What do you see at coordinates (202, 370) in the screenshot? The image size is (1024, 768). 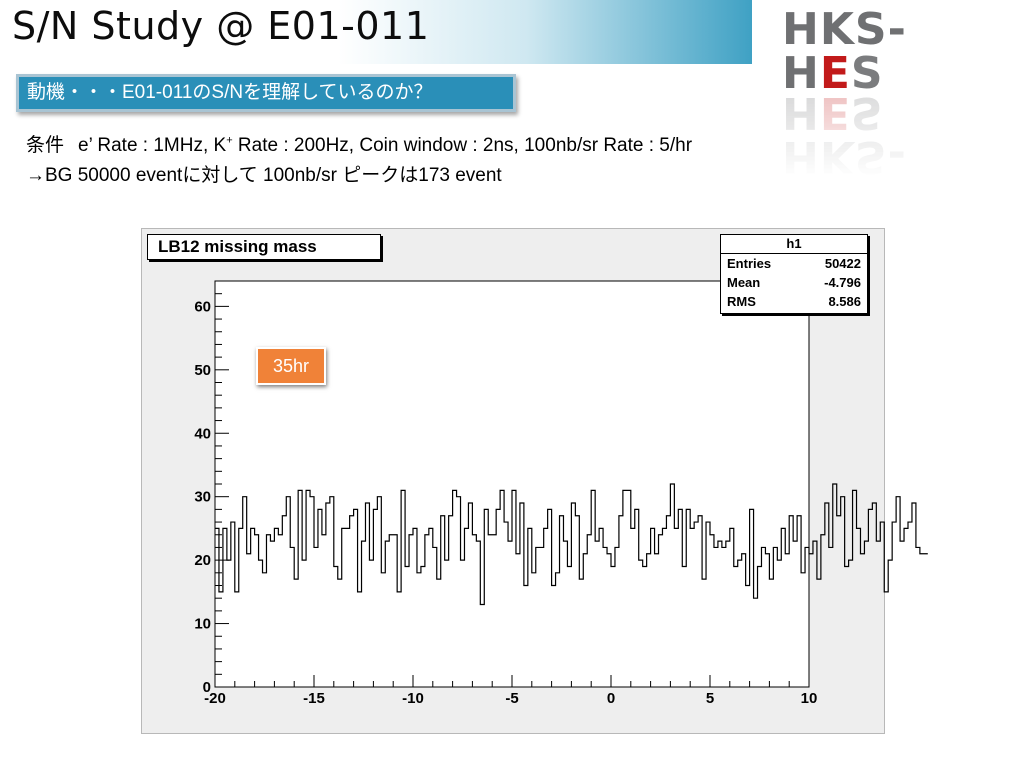 I see `y-tick-label: 50` at bounding box center [202, 370].